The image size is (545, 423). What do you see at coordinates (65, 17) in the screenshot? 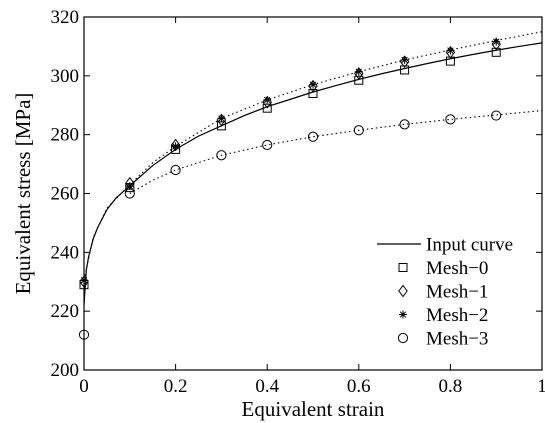
I see `y-tick-label: 320` at bounding box center [65, 17].